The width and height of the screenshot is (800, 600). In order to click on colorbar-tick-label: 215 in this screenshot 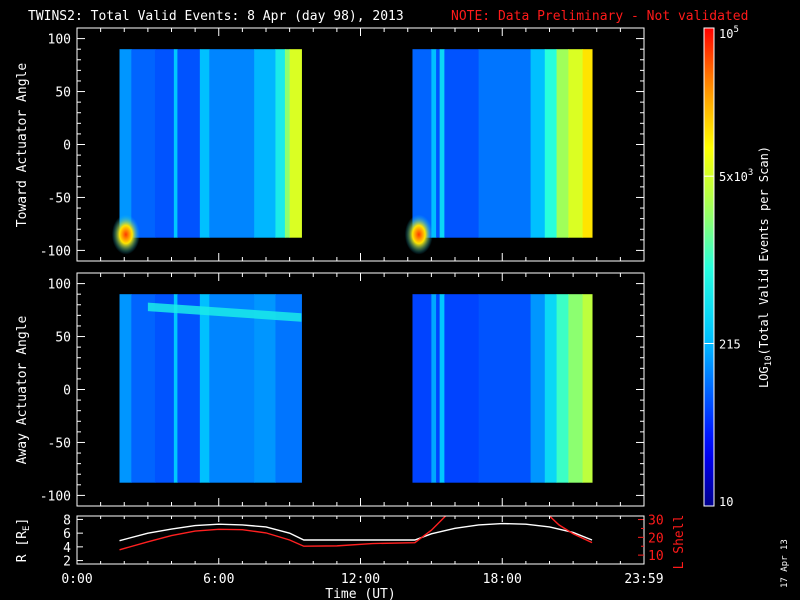, I will do `click(730, 344)`.